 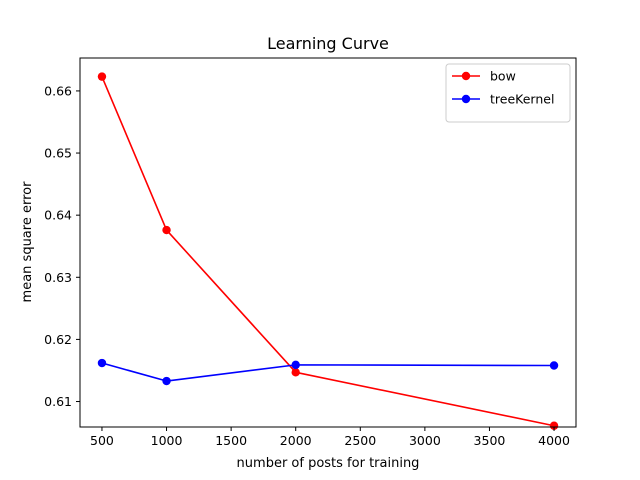 What do you see at coordinates (425, 440) in the screenshot?
I see `x-tick-label-3000: 3000` at bounding box center [425, 440].